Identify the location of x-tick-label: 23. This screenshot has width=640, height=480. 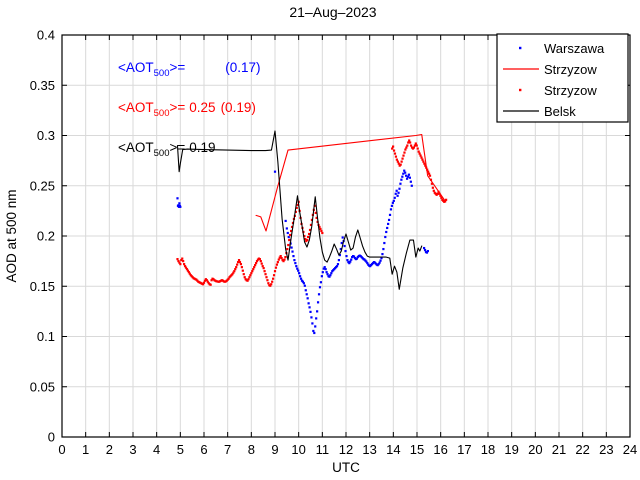
(606, 449).